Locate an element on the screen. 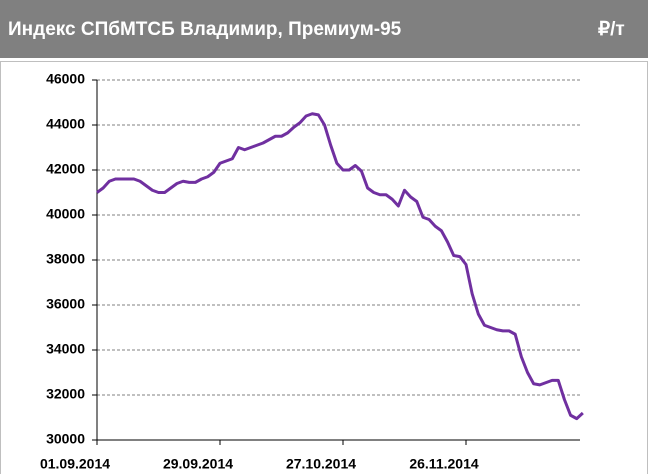 The image size is (648, 474). y-tick-label: 44000 is located at coordinates (65, 124).